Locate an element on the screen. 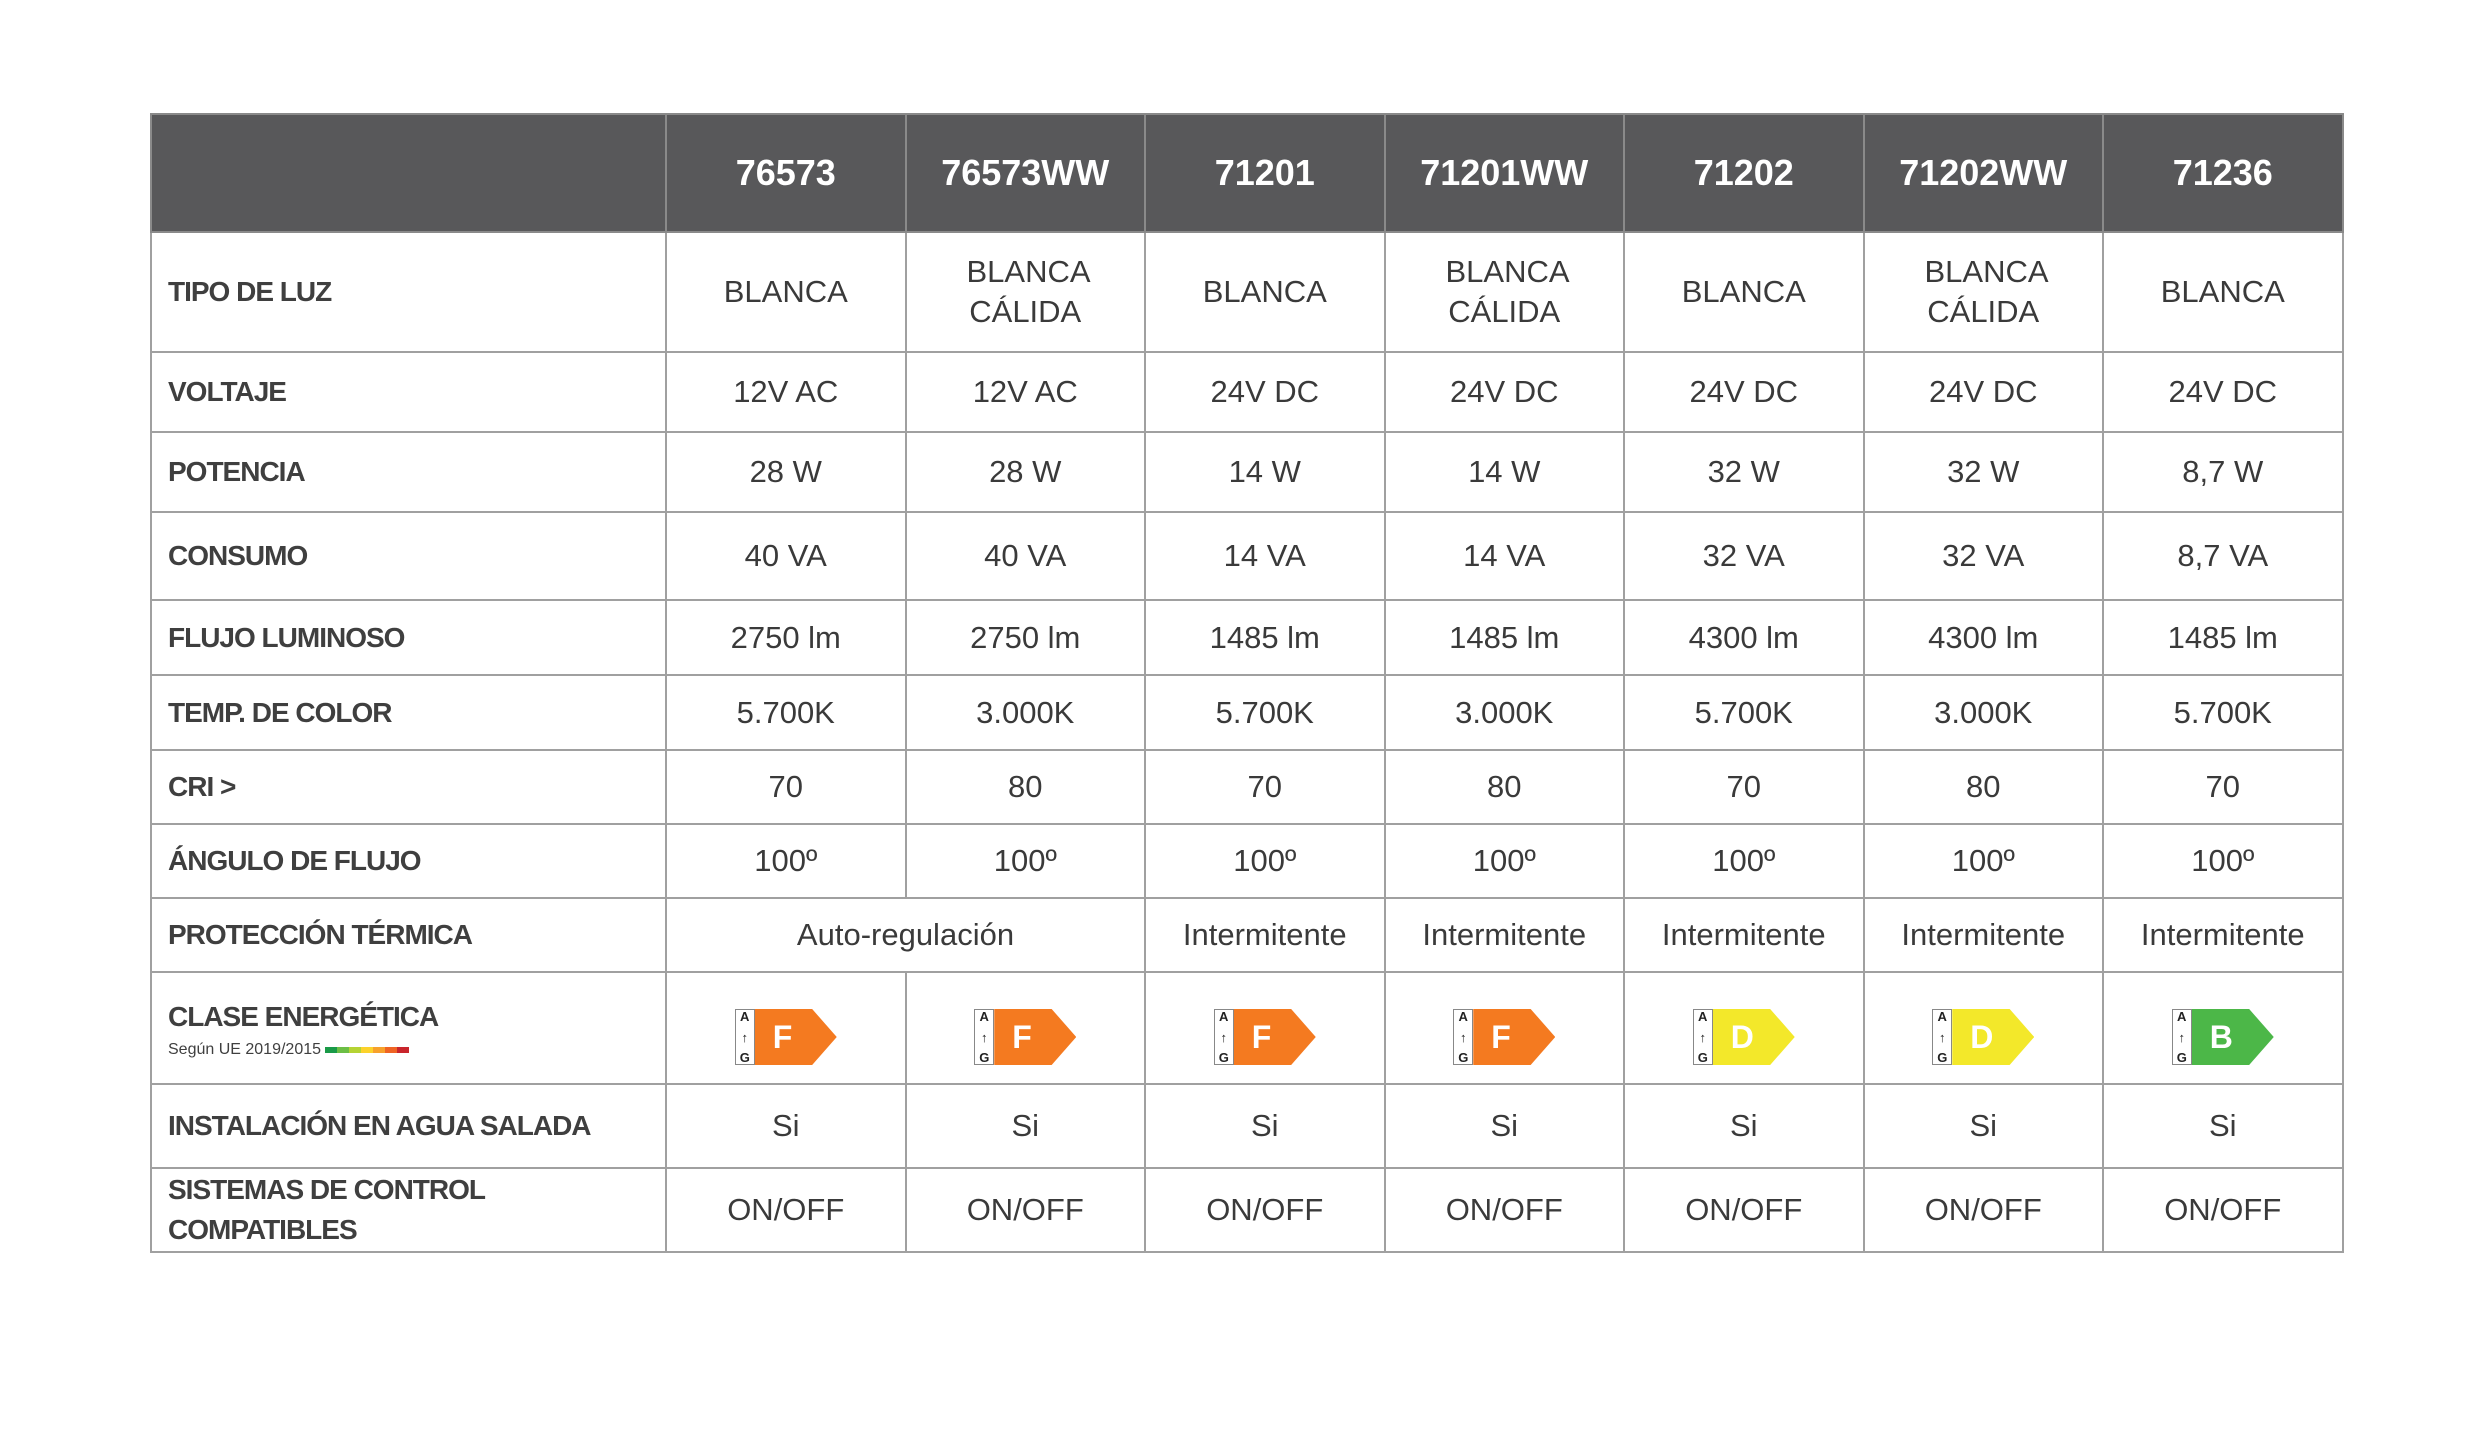  spec-value: BLANCA CÁLIDA is located at coordinates (1025, 292).